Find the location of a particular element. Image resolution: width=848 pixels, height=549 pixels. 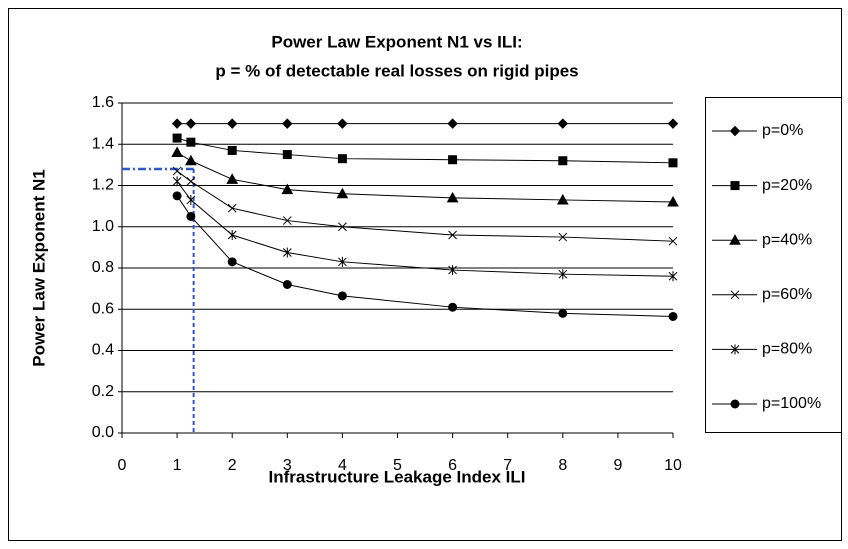

y-tick-label: 1.6 is located at coordinates (103, 102).